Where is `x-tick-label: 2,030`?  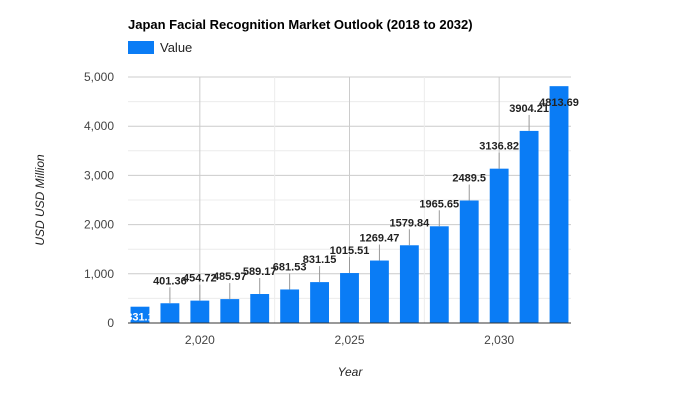 x-tick-label: 2,030 is located at coordinates (499, 340).